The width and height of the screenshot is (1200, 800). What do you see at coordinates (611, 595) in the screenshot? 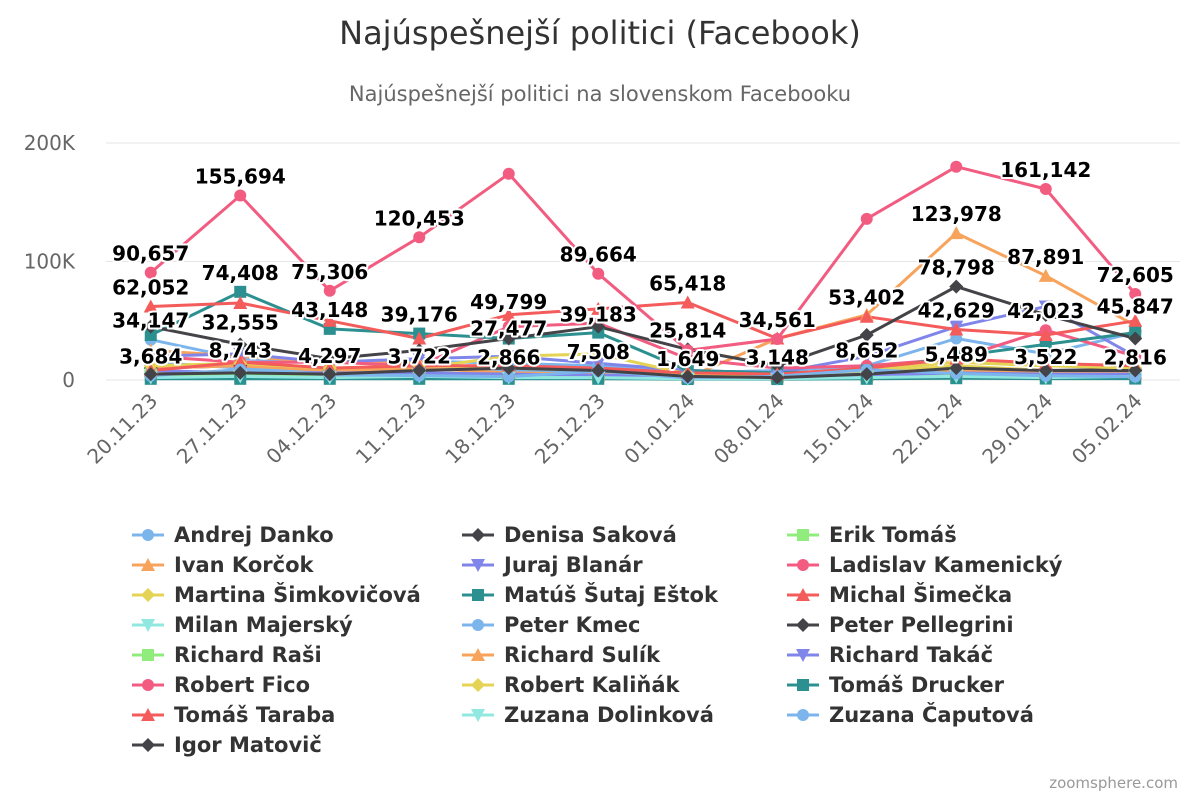
I see `legend-label: Matúš Šutaj Eštok` at bounding box center [611, 595].